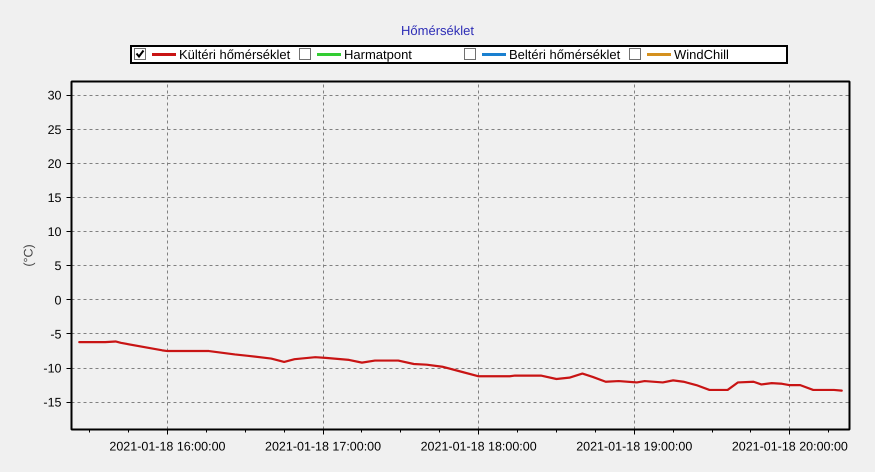 Image resolution: width=875 pixels, height=472 pixels. What do you see at coordinates (701, 54) in the screenshot?
I see `legend-label: WindChill` at bounding box center [701, 54].